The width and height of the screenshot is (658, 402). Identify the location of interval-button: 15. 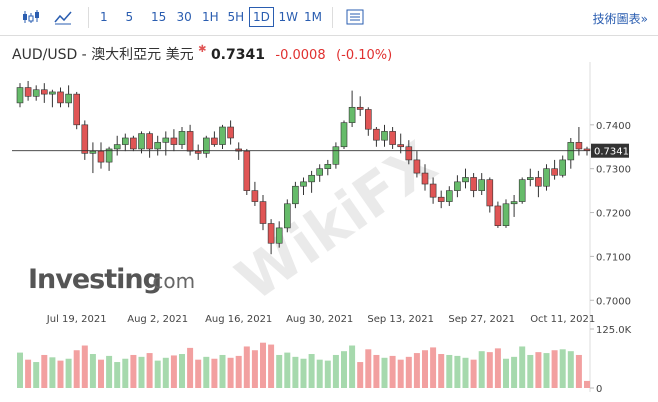
(159, 17).